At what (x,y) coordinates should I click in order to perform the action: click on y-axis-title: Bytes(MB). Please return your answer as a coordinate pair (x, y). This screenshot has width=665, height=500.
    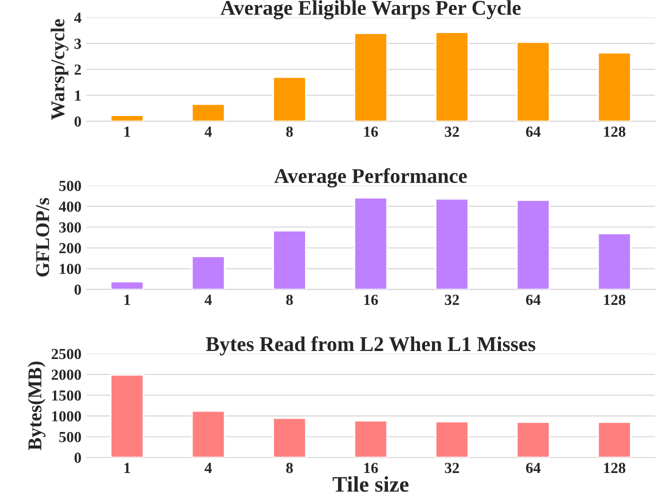
    Looking at the image, I should click on (37, 406).